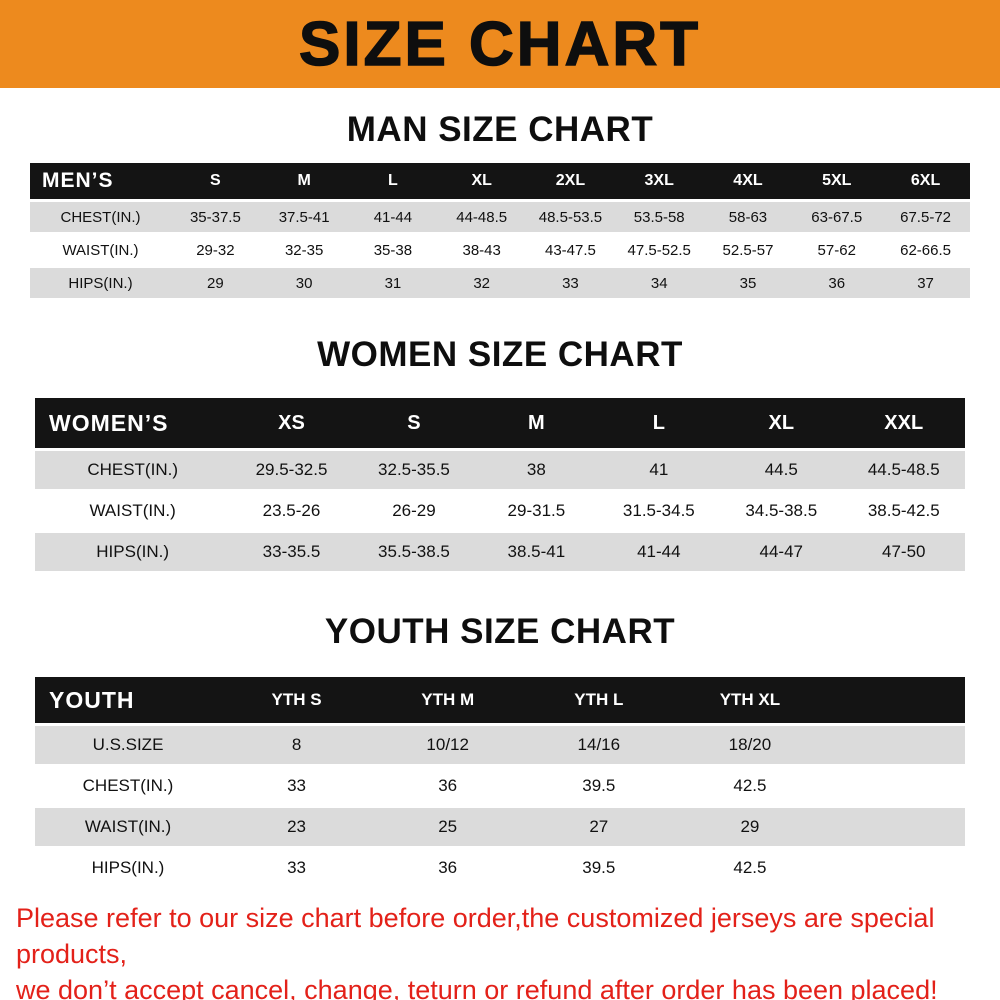 The image size is (1000, 1000). What do you see at coordinates (837, 217) in the screenshot?
I see `size-value-cell: 63-67.5` at bounding box center [837, 217].